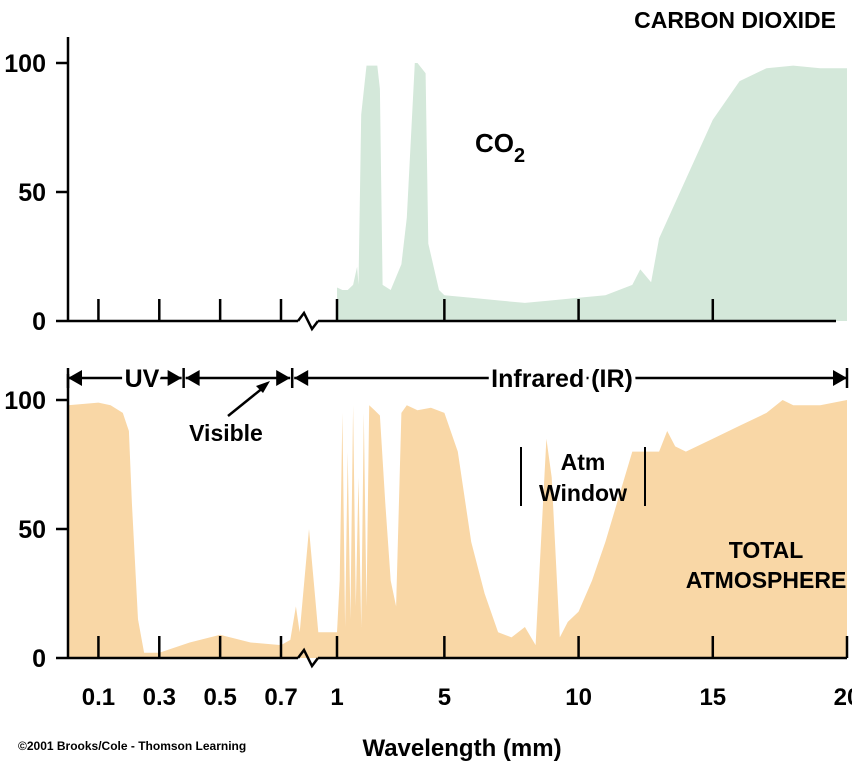  What do you see at coordinates (583, 493) in the screenshot?
I see `atm-window-label-line2: Window` at bounding box center [583, 493].